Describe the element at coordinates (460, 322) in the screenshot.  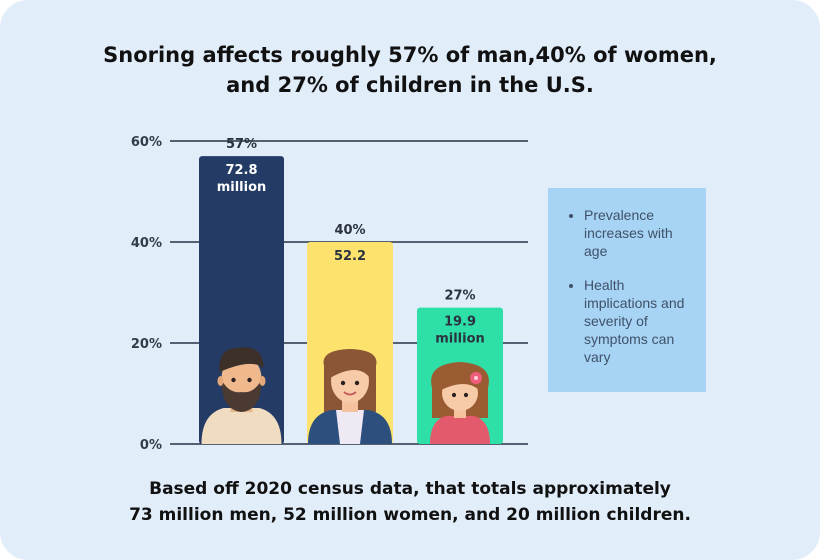
I see `population-label: 19.9` at that location.